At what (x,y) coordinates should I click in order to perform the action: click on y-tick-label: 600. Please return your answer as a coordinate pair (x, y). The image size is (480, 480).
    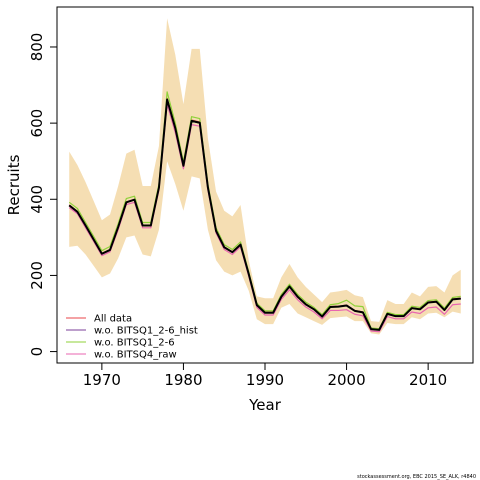
    Looking at the image, I should click on (37, 123).